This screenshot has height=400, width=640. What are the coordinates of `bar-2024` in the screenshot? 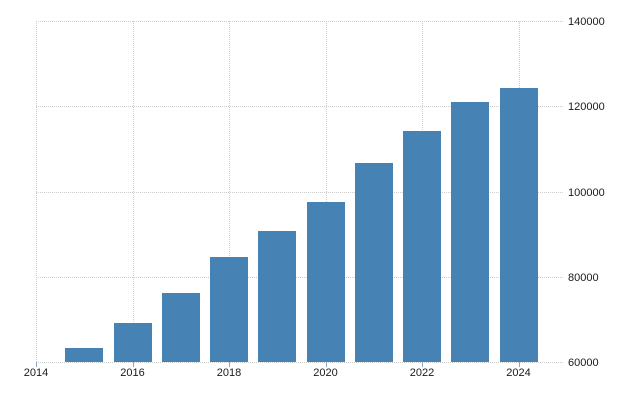 It's located at (518, 225).